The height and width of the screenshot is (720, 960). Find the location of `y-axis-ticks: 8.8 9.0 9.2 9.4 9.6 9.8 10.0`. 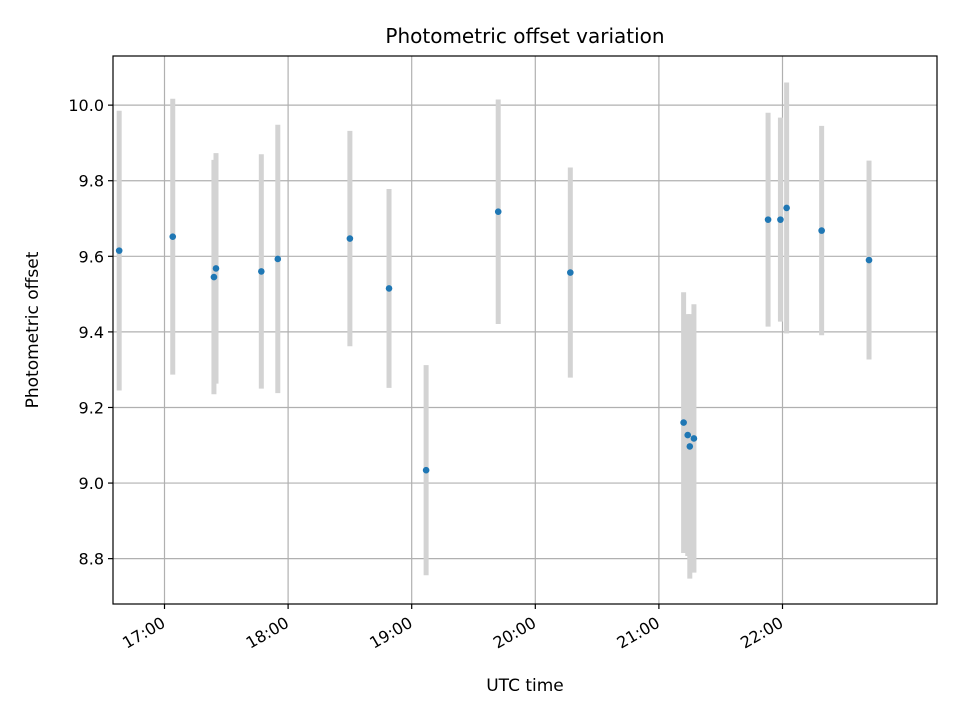

y-axis-ticks: 8.8 9.0 9.2 9.4 9.6 9.8 10.0 is located at coordinates (90, 332).